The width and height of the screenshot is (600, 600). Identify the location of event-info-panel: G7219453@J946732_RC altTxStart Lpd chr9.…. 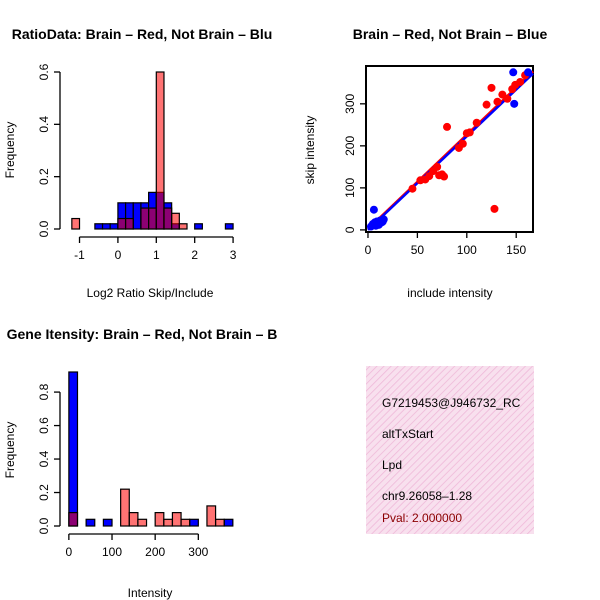
(450, 450).